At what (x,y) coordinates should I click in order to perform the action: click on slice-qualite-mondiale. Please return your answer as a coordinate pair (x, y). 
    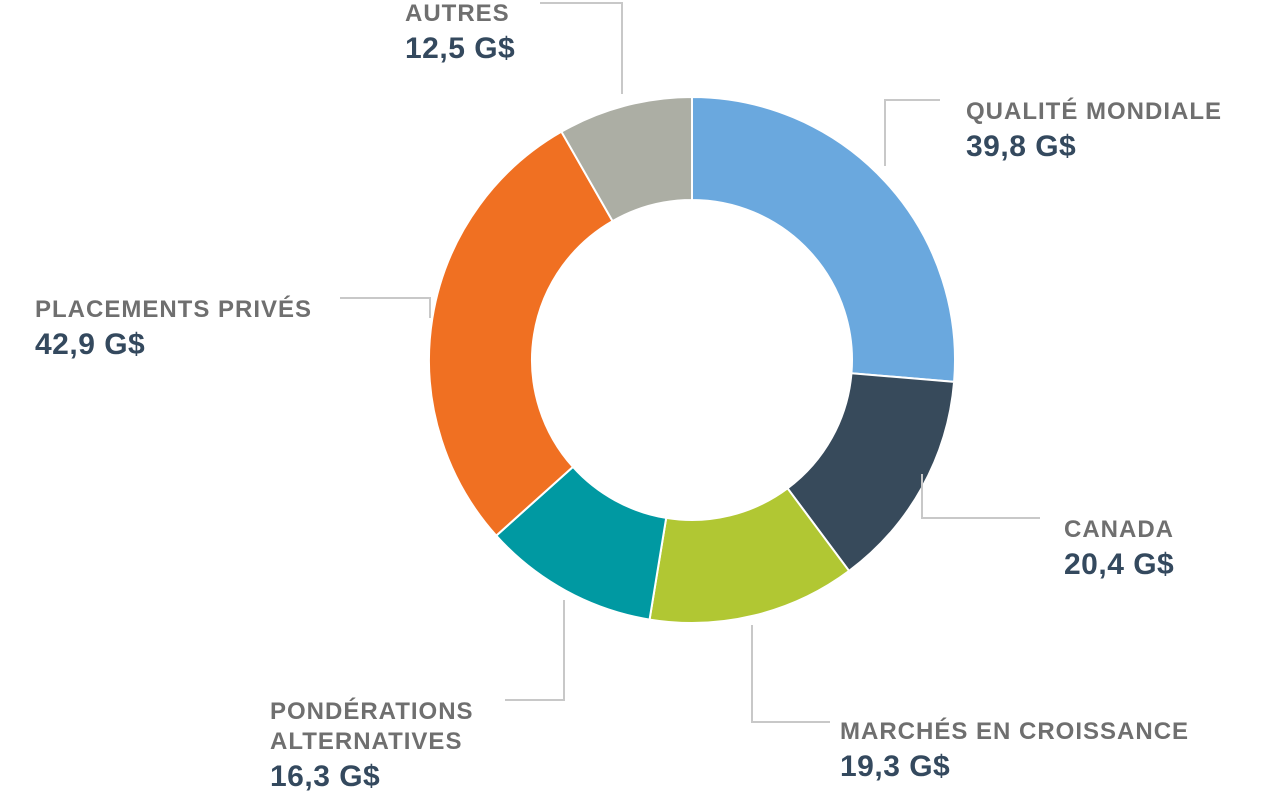
    Looking at the image, I should click on (823, 239).